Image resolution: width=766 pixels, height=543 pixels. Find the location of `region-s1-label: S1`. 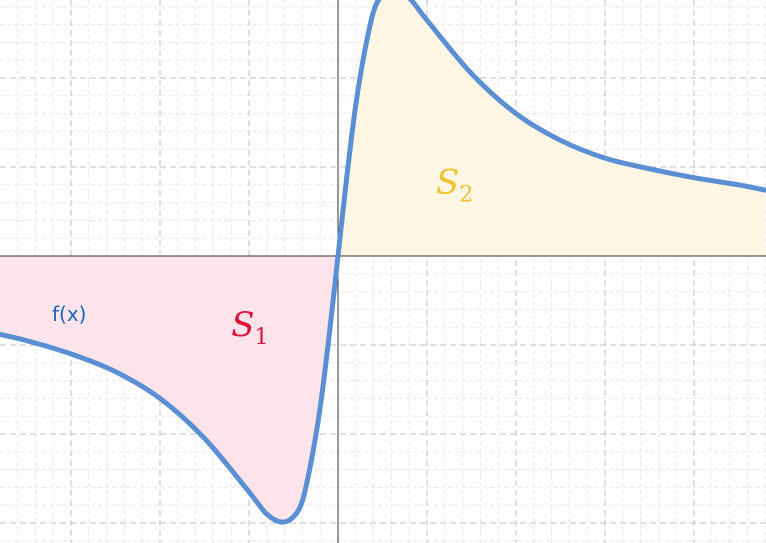

region-s1-label: S1 is located at coordinates (249, 327).